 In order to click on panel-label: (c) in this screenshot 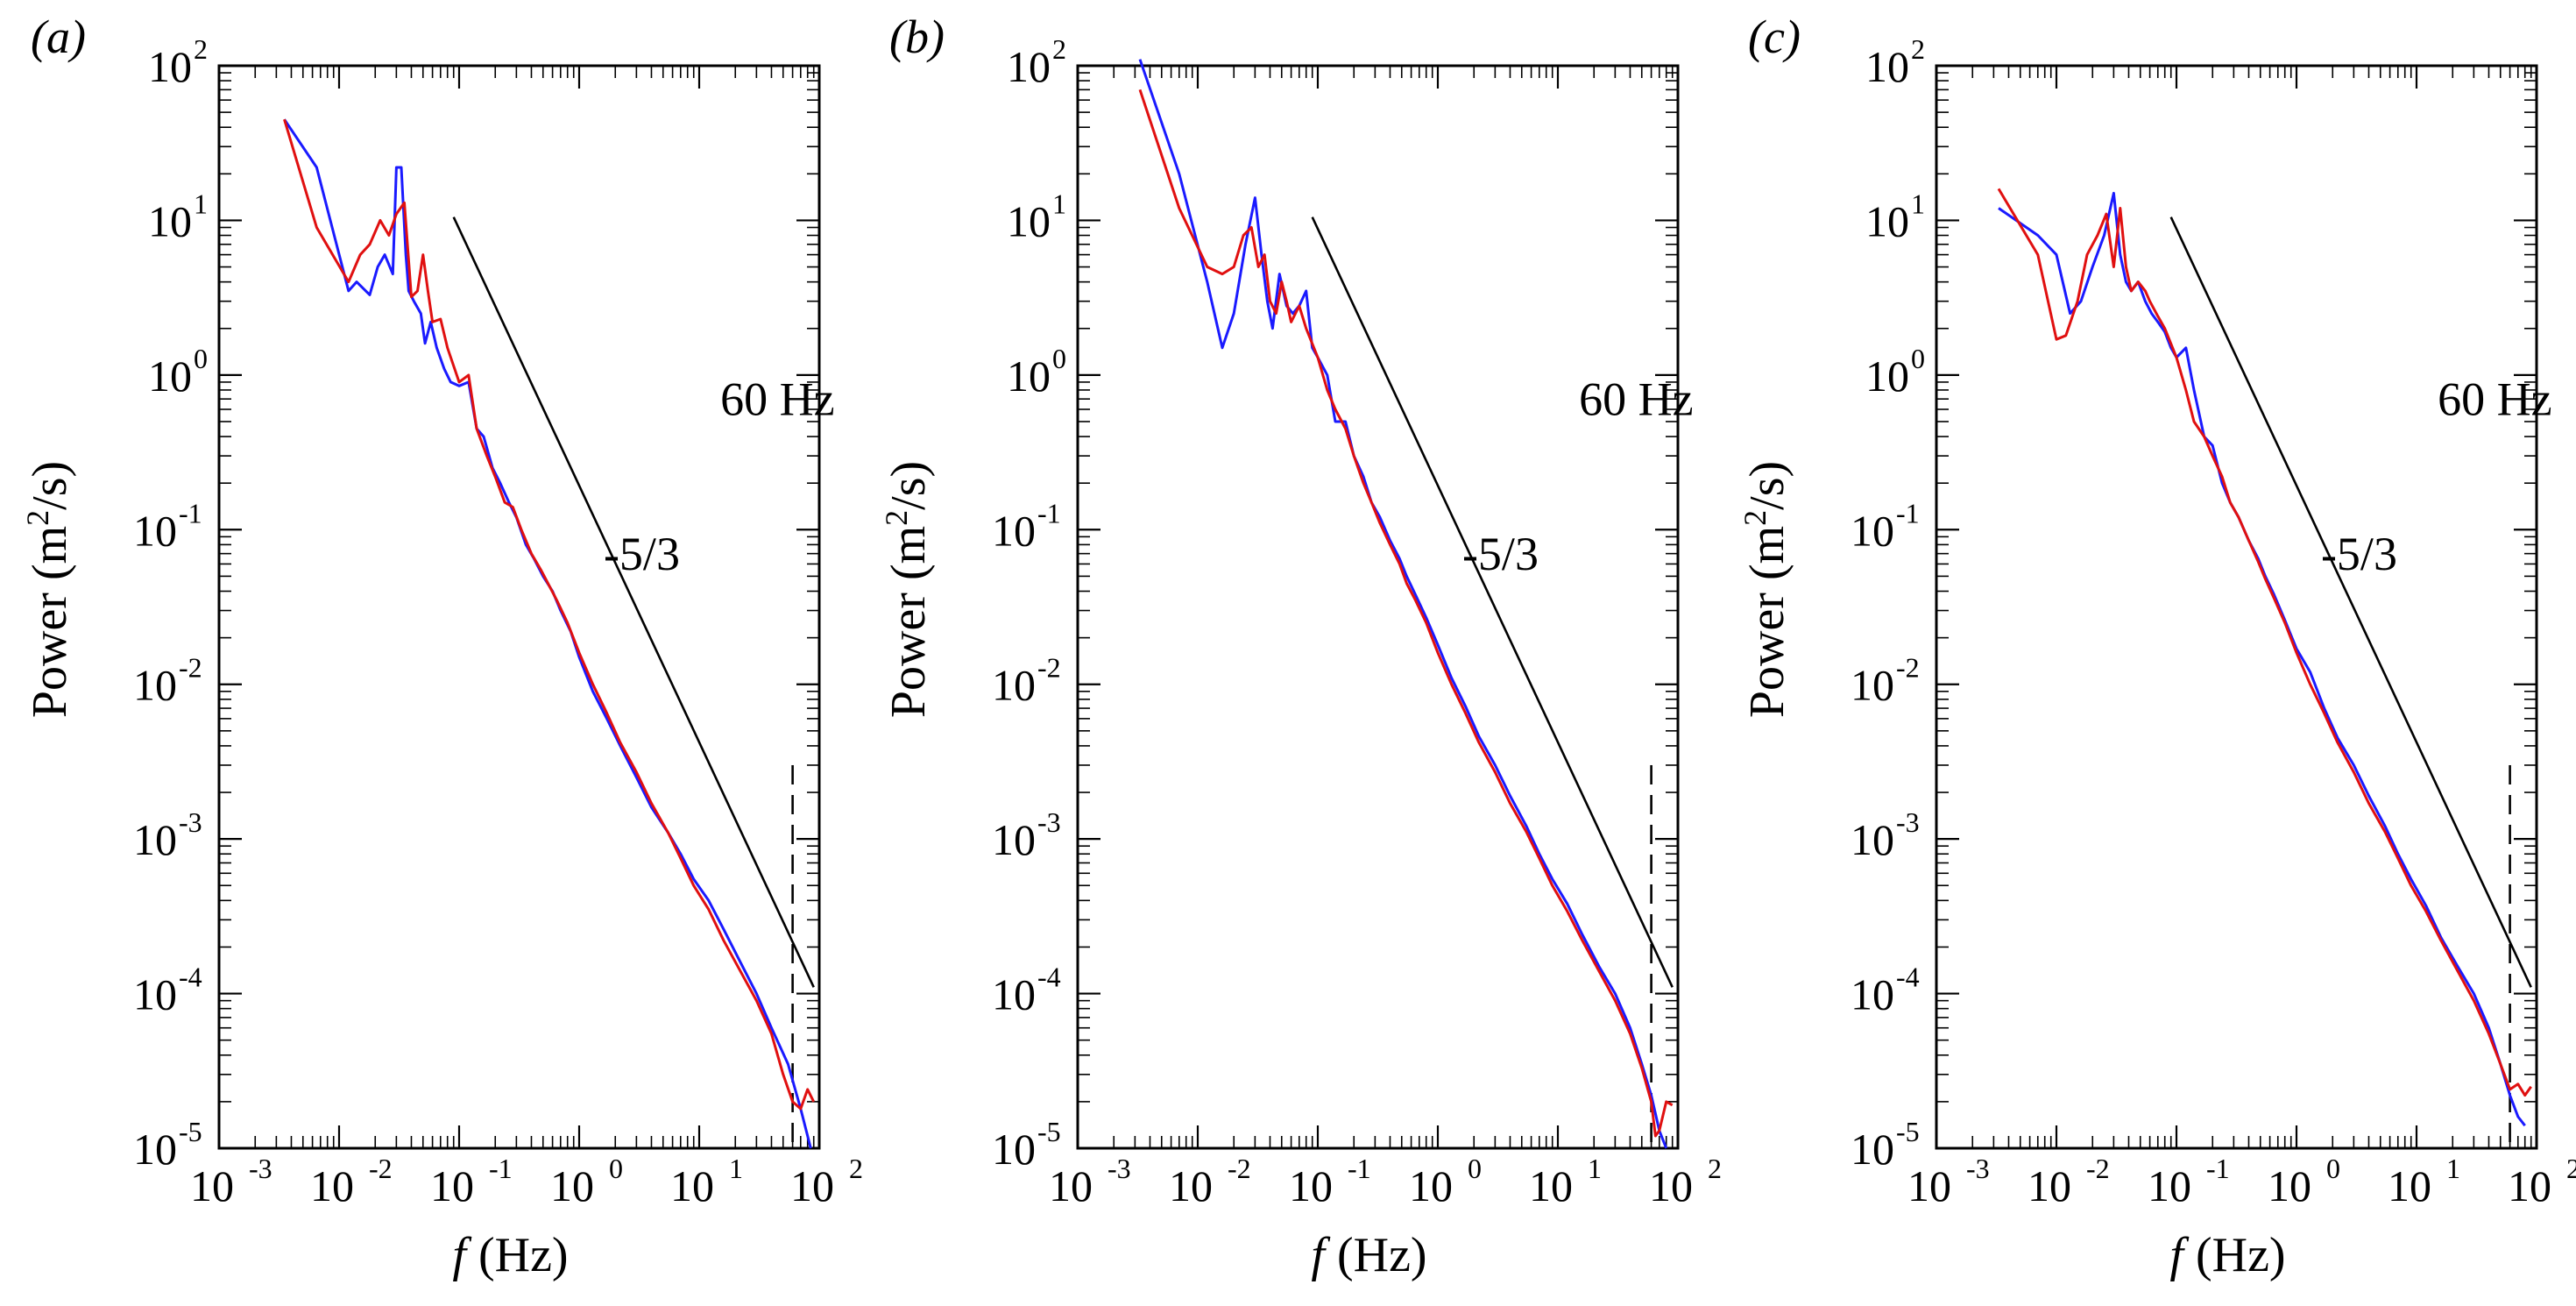, I will do `click(1774, 37)`.